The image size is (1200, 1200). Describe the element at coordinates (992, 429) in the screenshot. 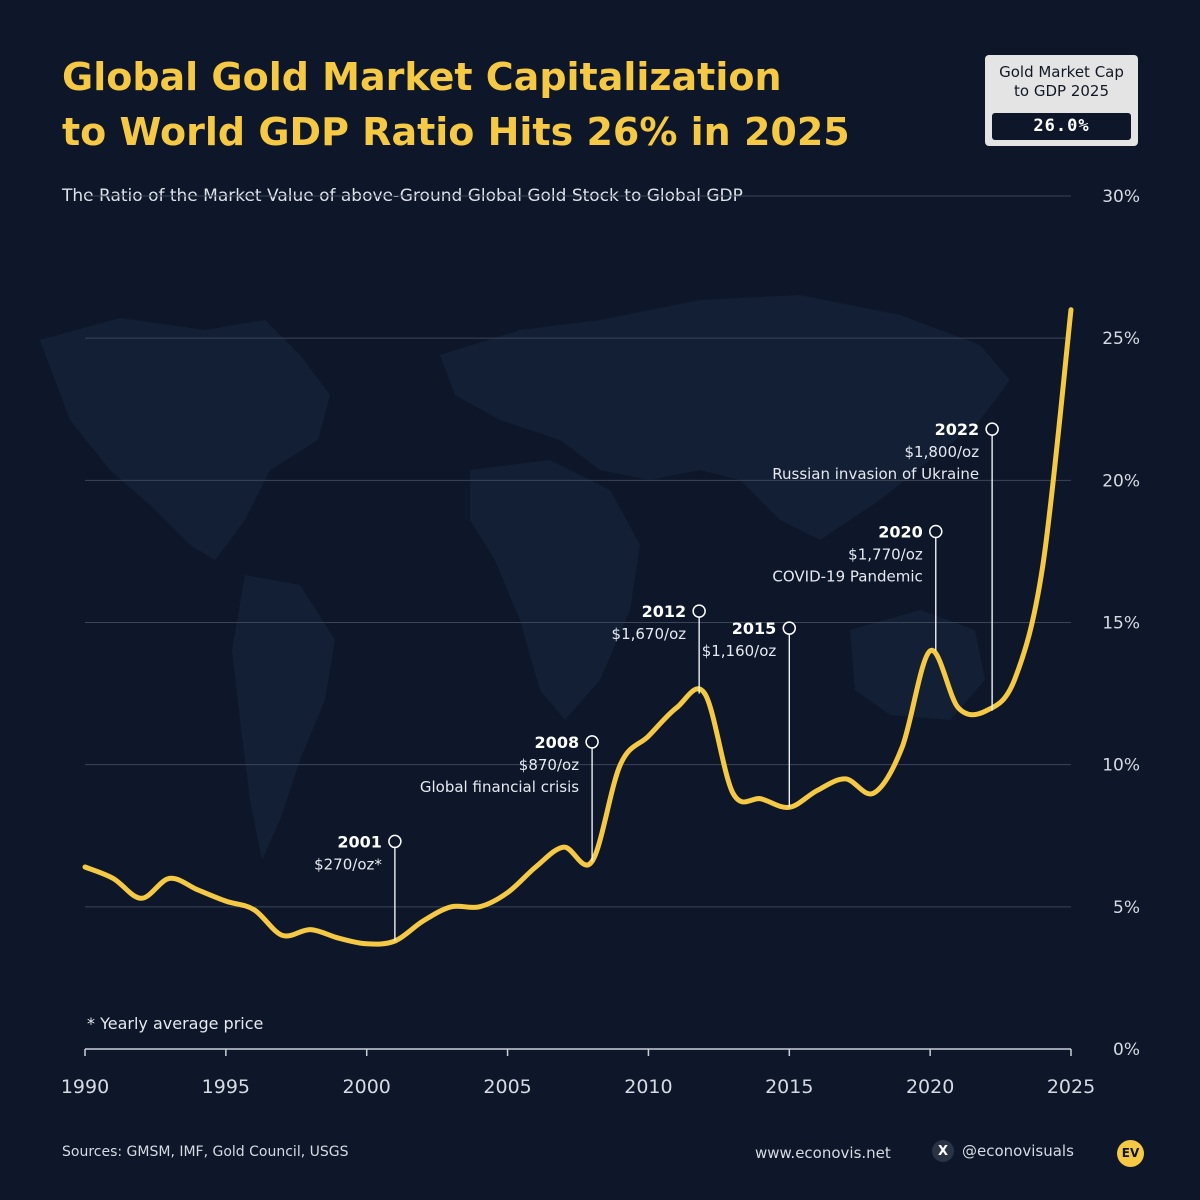

I see `annotation-marker-2022` at that location.